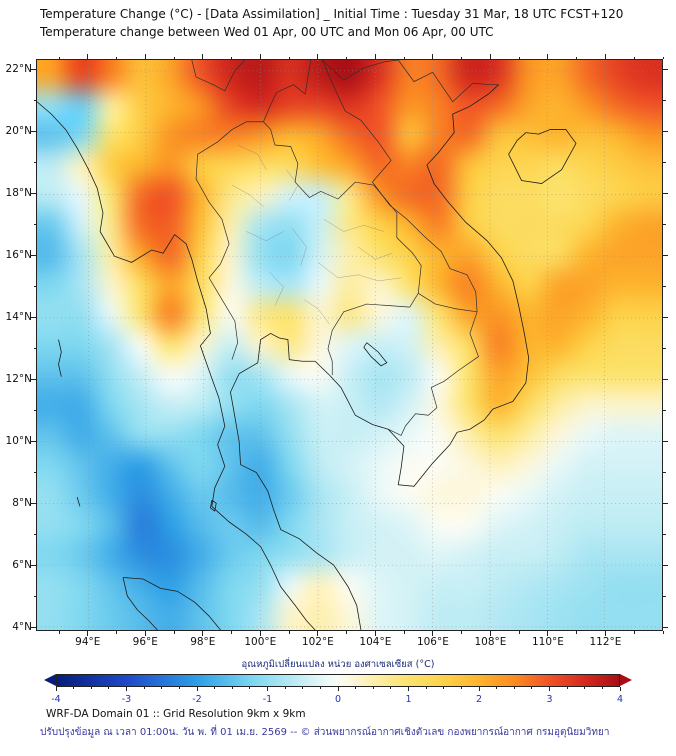  I want to click on x-tick-label: 108°E, so click(490, 642).